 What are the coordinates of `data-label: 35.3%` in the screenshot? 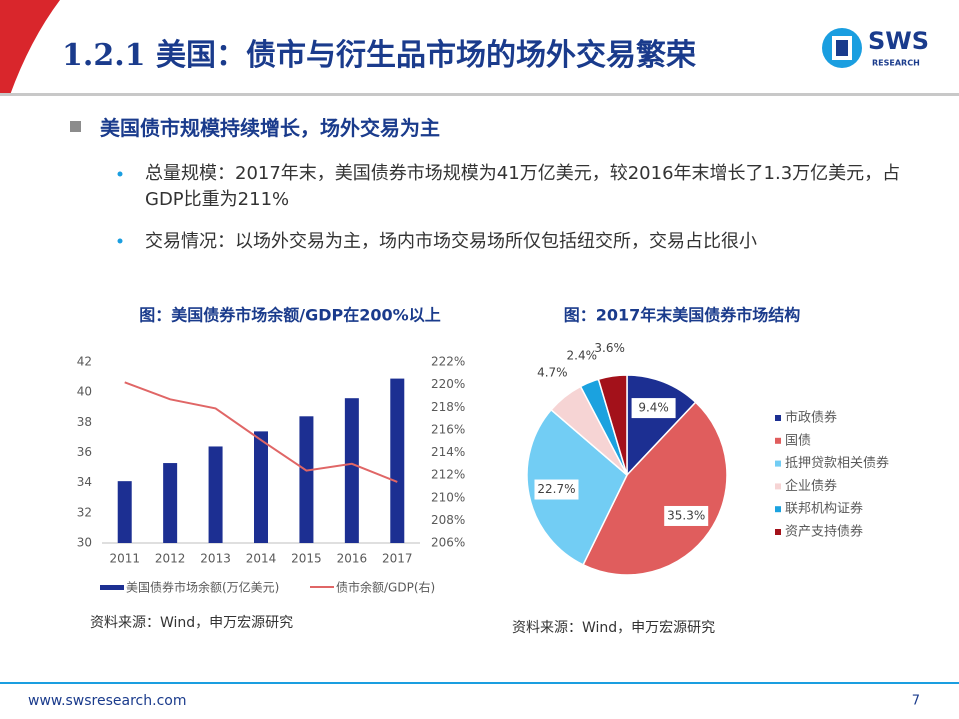 It's located at (686, 515).